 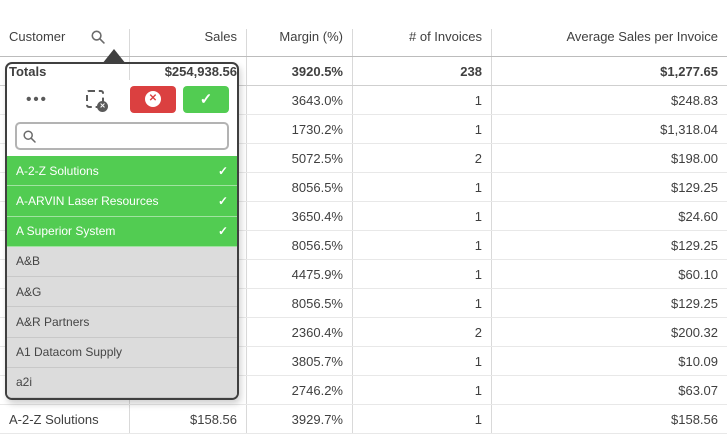 What do you see at coordinates (689, 71) in the screenshot?
I see `avg-sales-cell: $1,277.65` at bounding box center [689, 71].